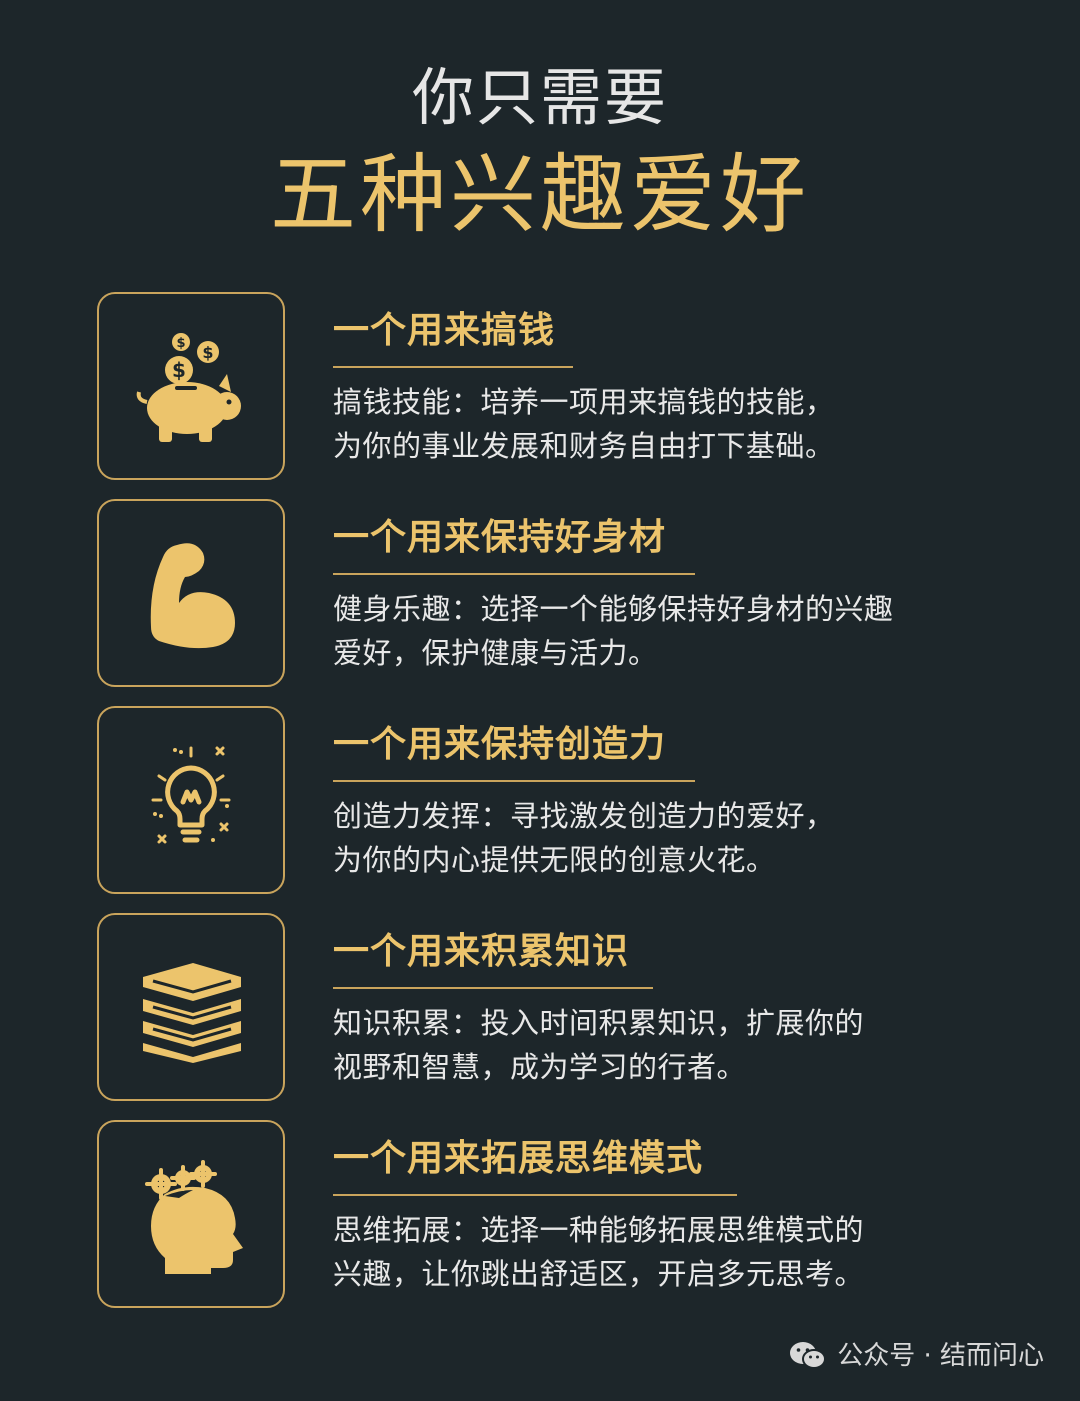 Image resolution: width=1080 pixels, height=1401 pixels. What do you see at coordinates (663, 838) in the screenshot?
I see `item-description: 创造力发挥：寻找激发创造力的爱好， 为你的内心提供无限的创意火花。` at bounding box center [663, 838].